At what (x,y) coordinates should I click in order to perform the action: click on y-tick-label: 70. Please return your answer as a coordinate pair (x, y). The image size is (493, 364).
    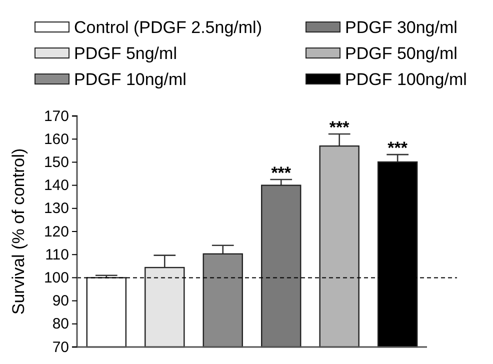
    Looking at the image, I should click on (60, 347).